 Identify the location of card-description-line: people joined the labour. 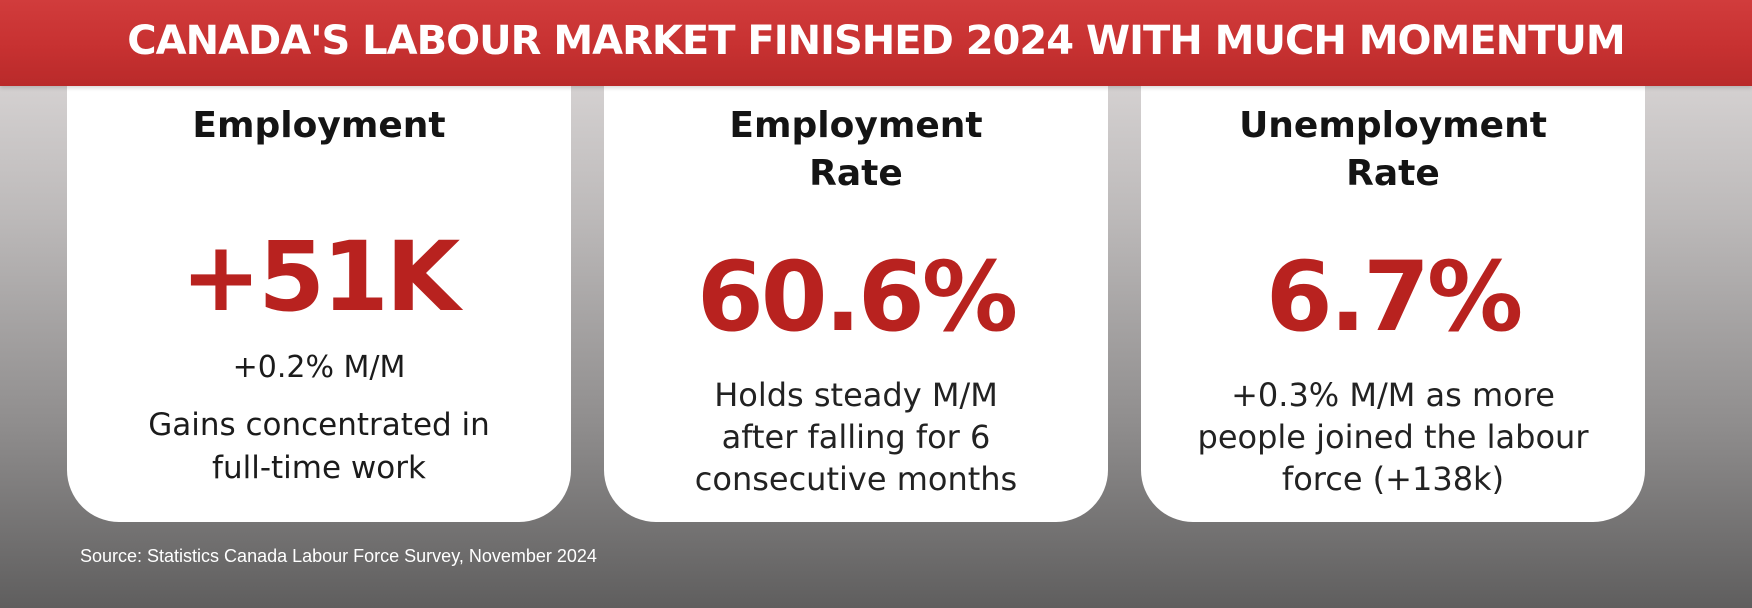
(1393, 437).